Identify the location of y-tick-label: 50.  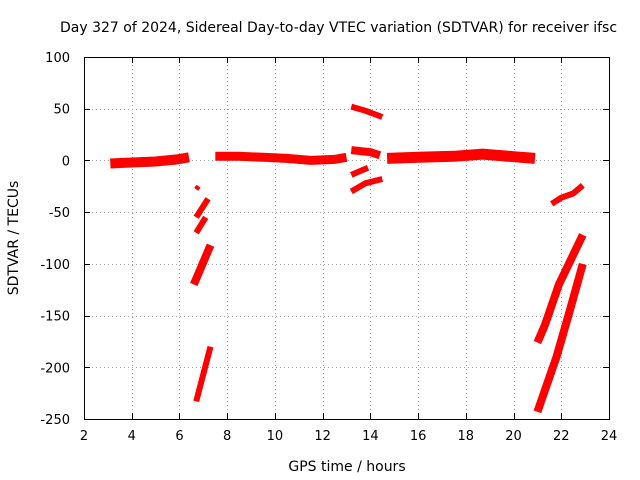
(61, 110).